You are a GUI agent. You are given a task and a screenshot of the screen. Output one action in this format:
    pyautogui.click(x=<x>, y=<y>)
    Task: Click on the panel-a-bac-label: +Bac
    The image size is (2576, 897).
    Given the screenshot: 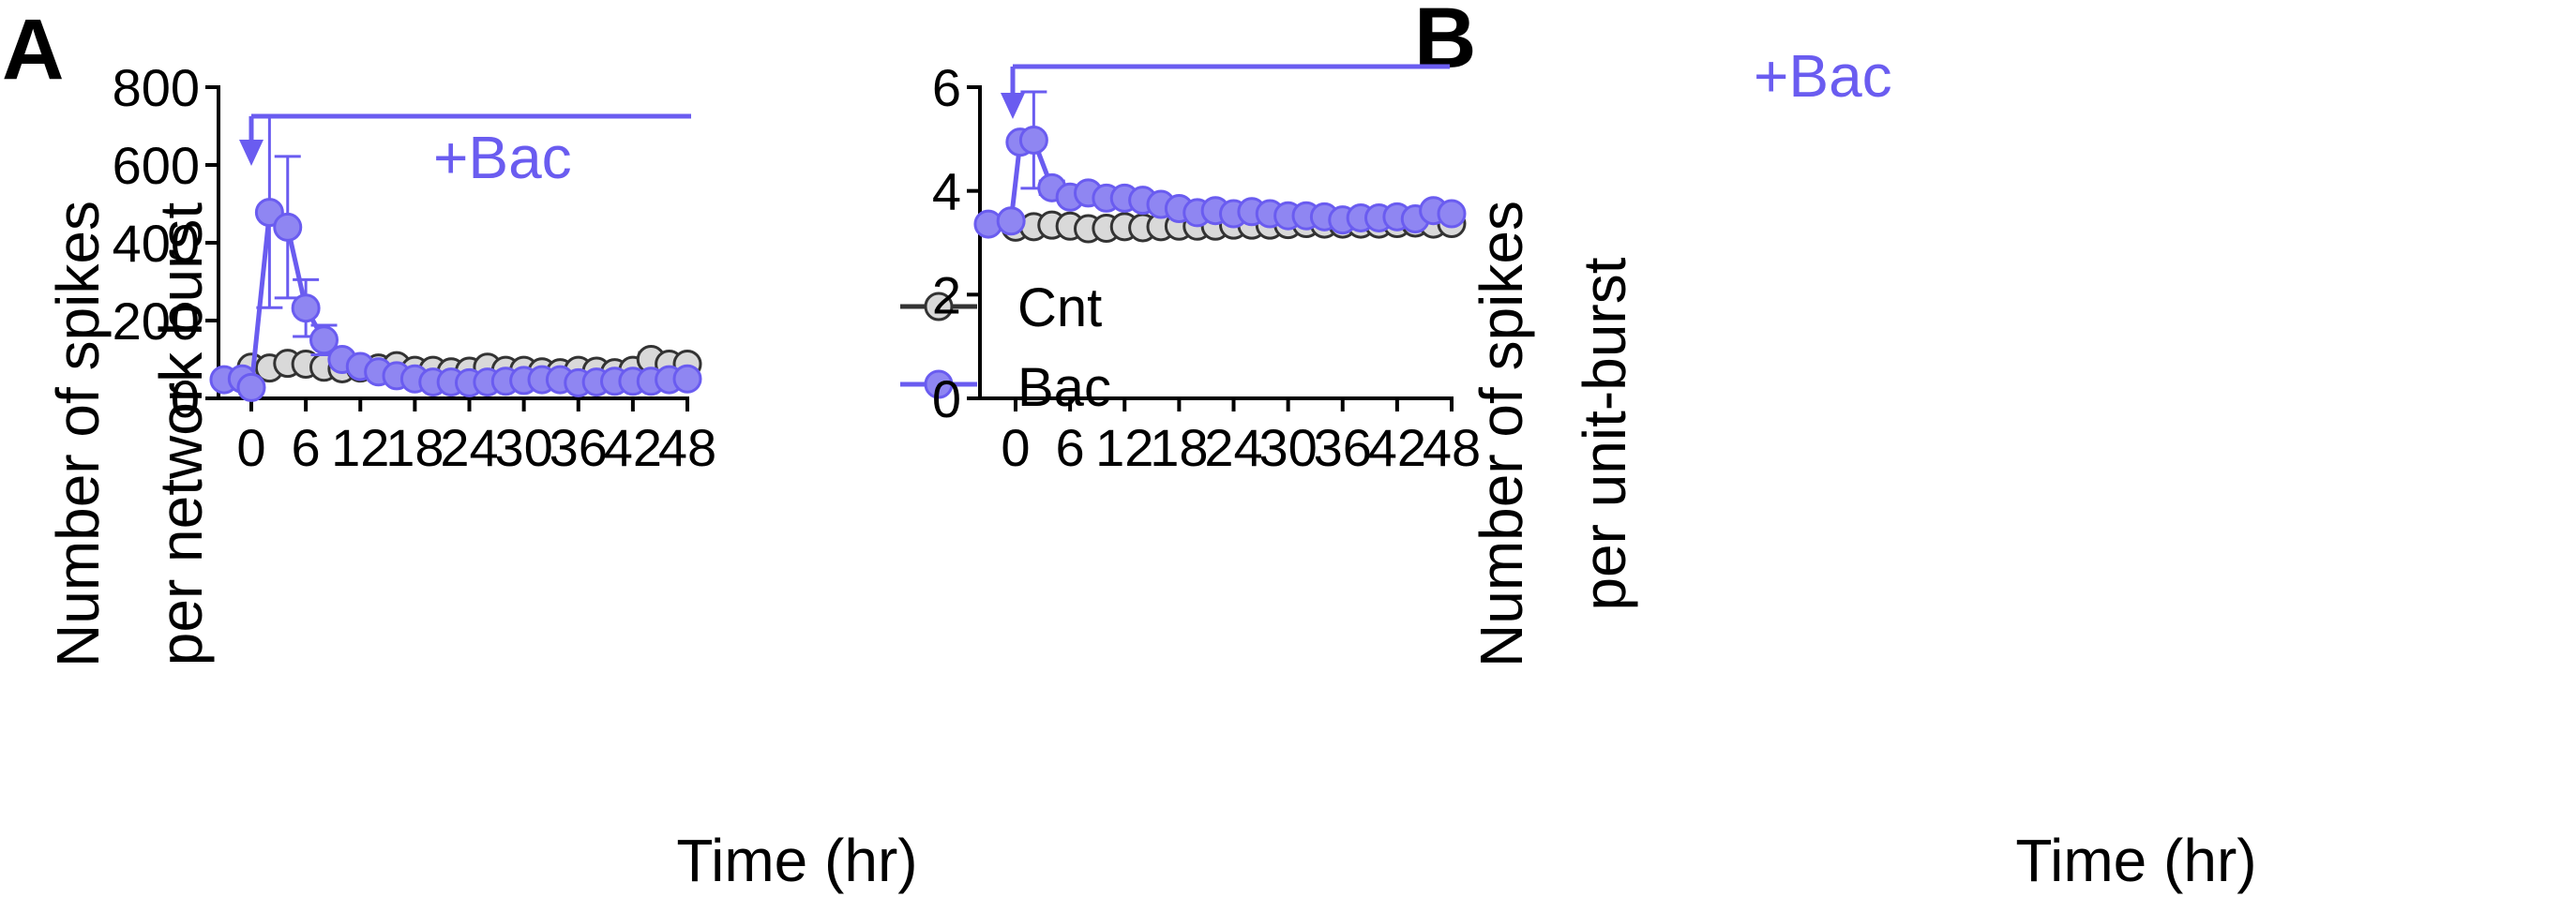 What is the action you would take?
    pyautogui.click(x=502, y=157)
    